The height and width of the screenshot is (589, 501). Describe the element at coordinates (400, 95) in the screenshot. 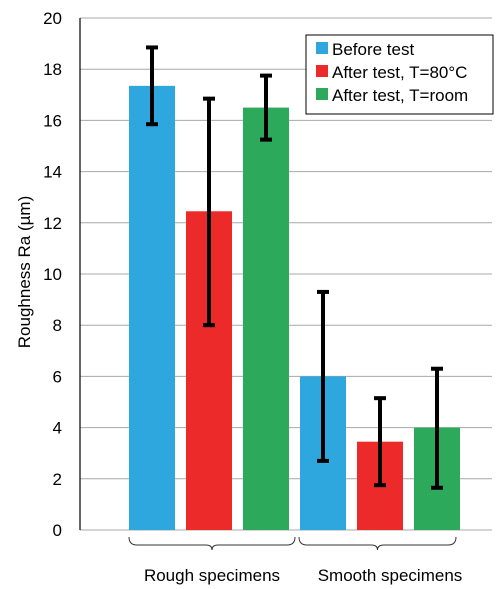

I see `legend-label: After test, T=room` at that location.